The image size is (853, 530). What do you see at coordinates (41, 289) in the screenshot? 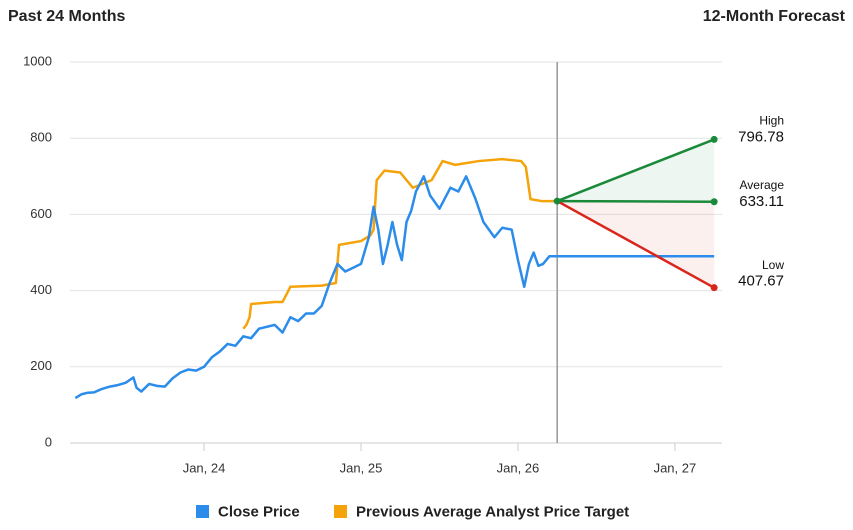
I see `y-tick-label: 400` at bounding box center [41, 289].